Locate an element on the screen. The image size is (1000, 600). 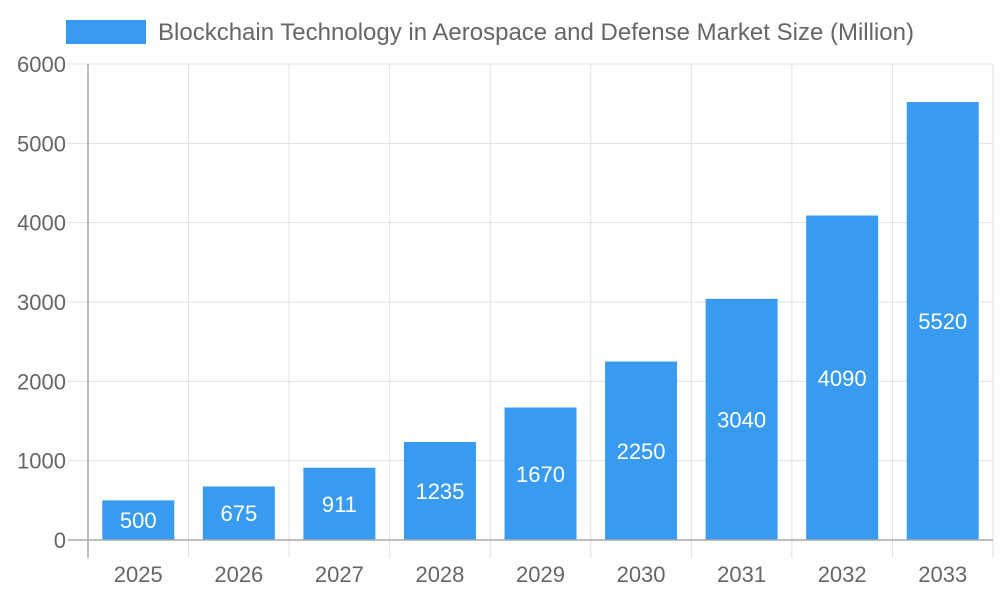
bar-2027 is located at coordinates (339, 503).